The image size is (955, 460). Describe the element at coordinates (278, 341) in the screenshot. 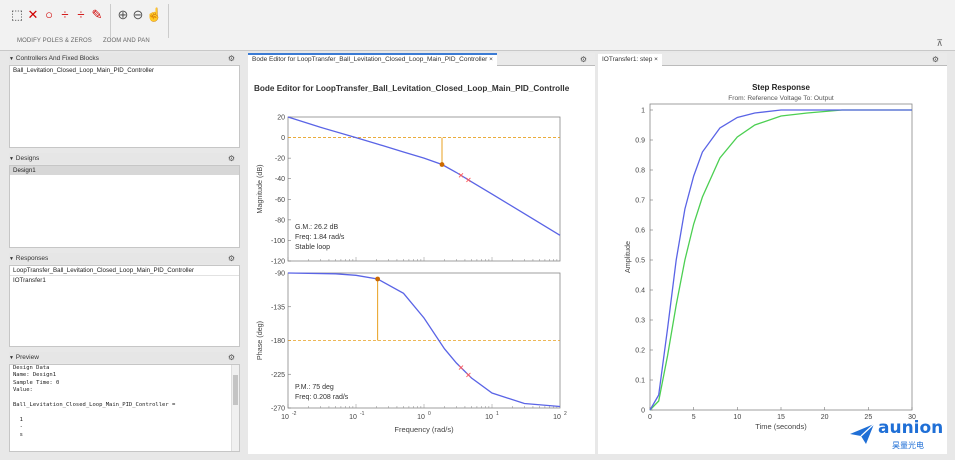

I see `y-tick-label: -180` at that location.